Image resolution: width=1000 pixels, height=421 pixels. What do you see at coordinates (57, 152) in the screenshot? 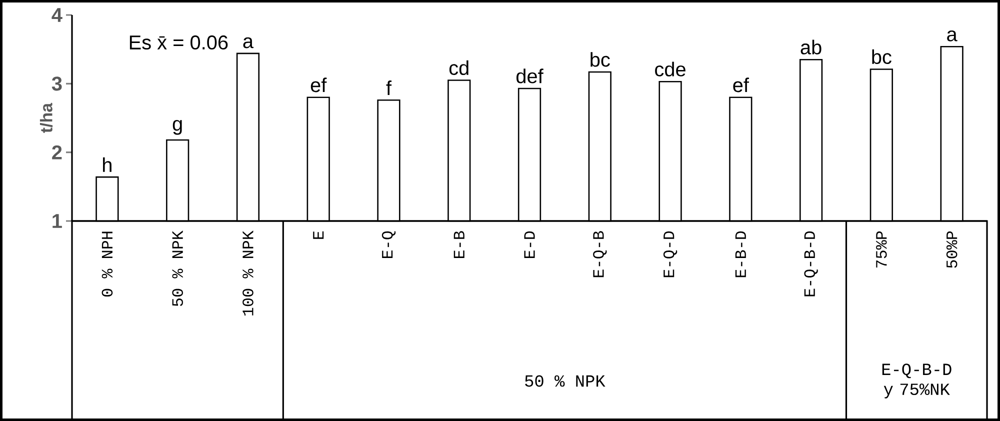
I see `y-tick-label: 2` at bounding box center [57, 152].